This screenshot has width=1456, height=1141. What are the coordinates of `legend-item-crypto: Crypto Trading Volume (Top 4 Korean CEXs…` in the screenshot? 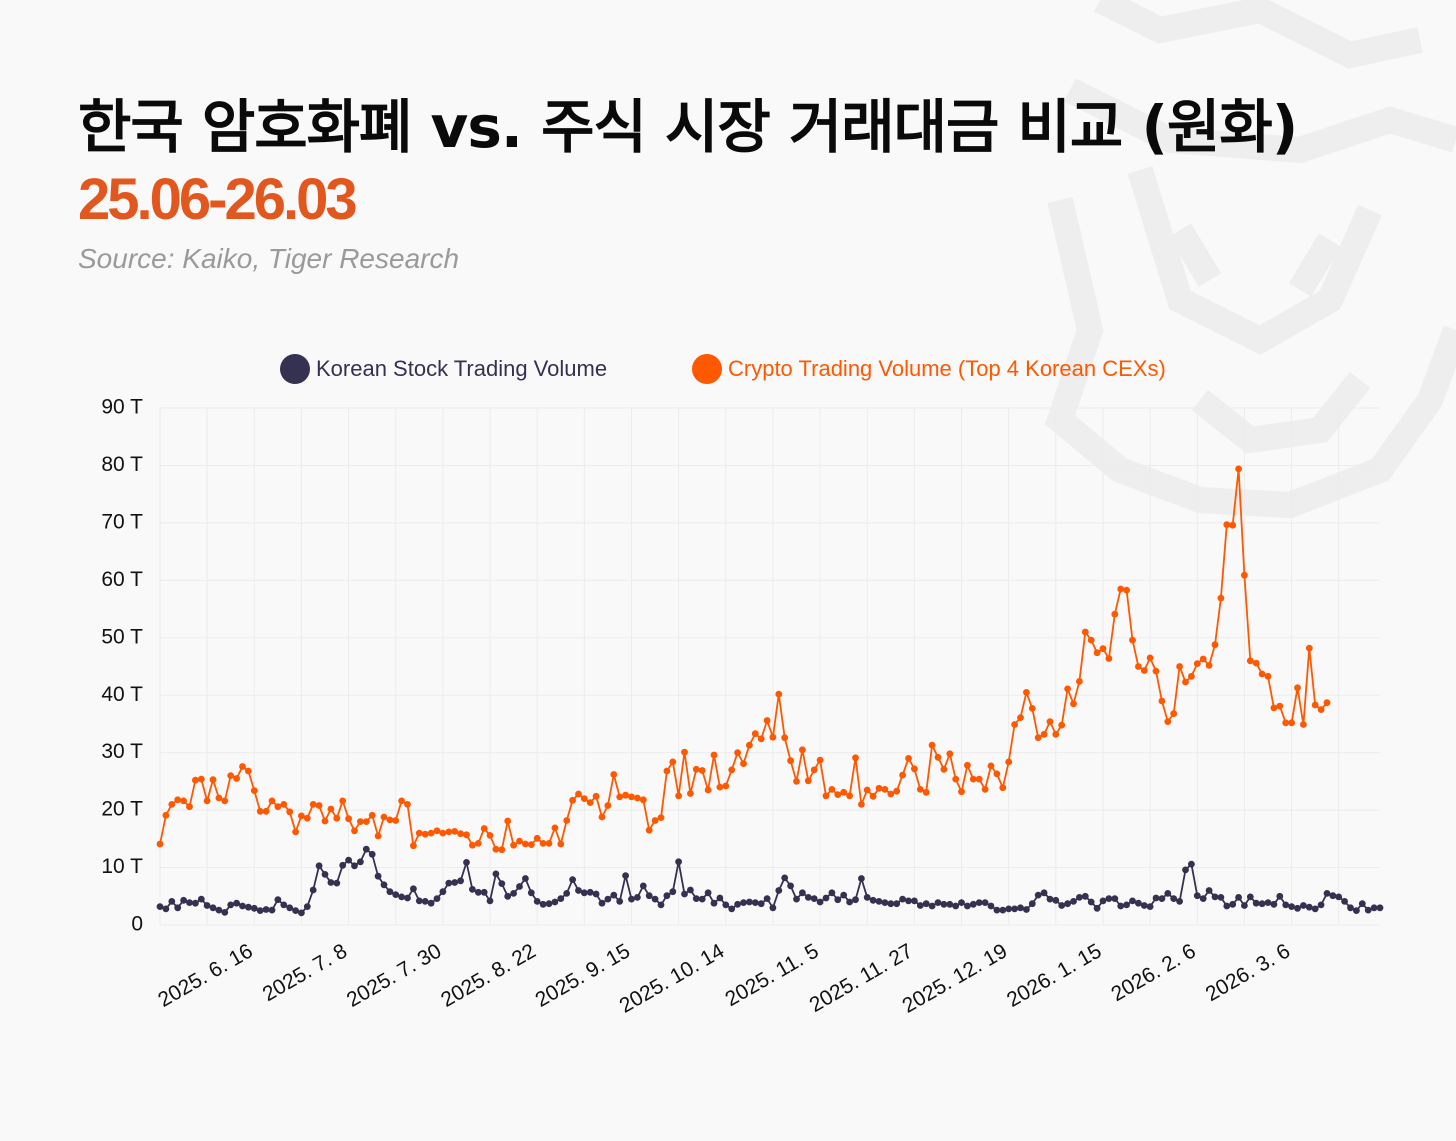 It's located at (929, 369).